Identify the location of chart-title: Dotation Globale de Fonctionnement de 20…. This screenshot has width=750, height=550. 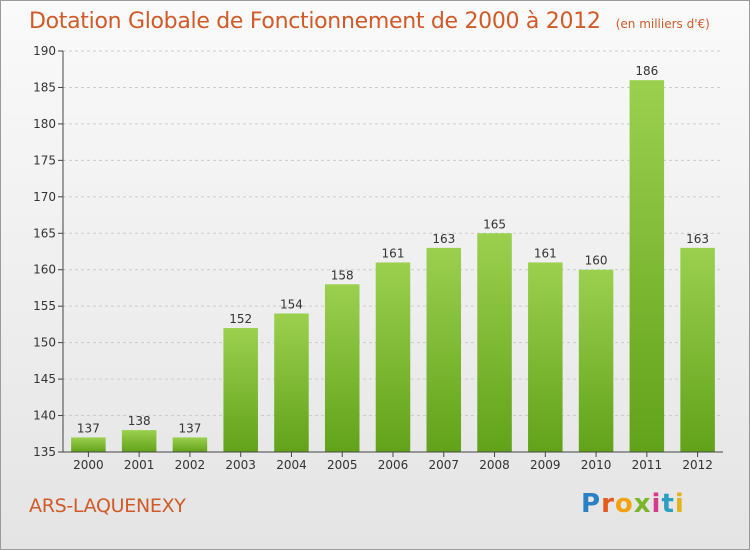
(315, 21).